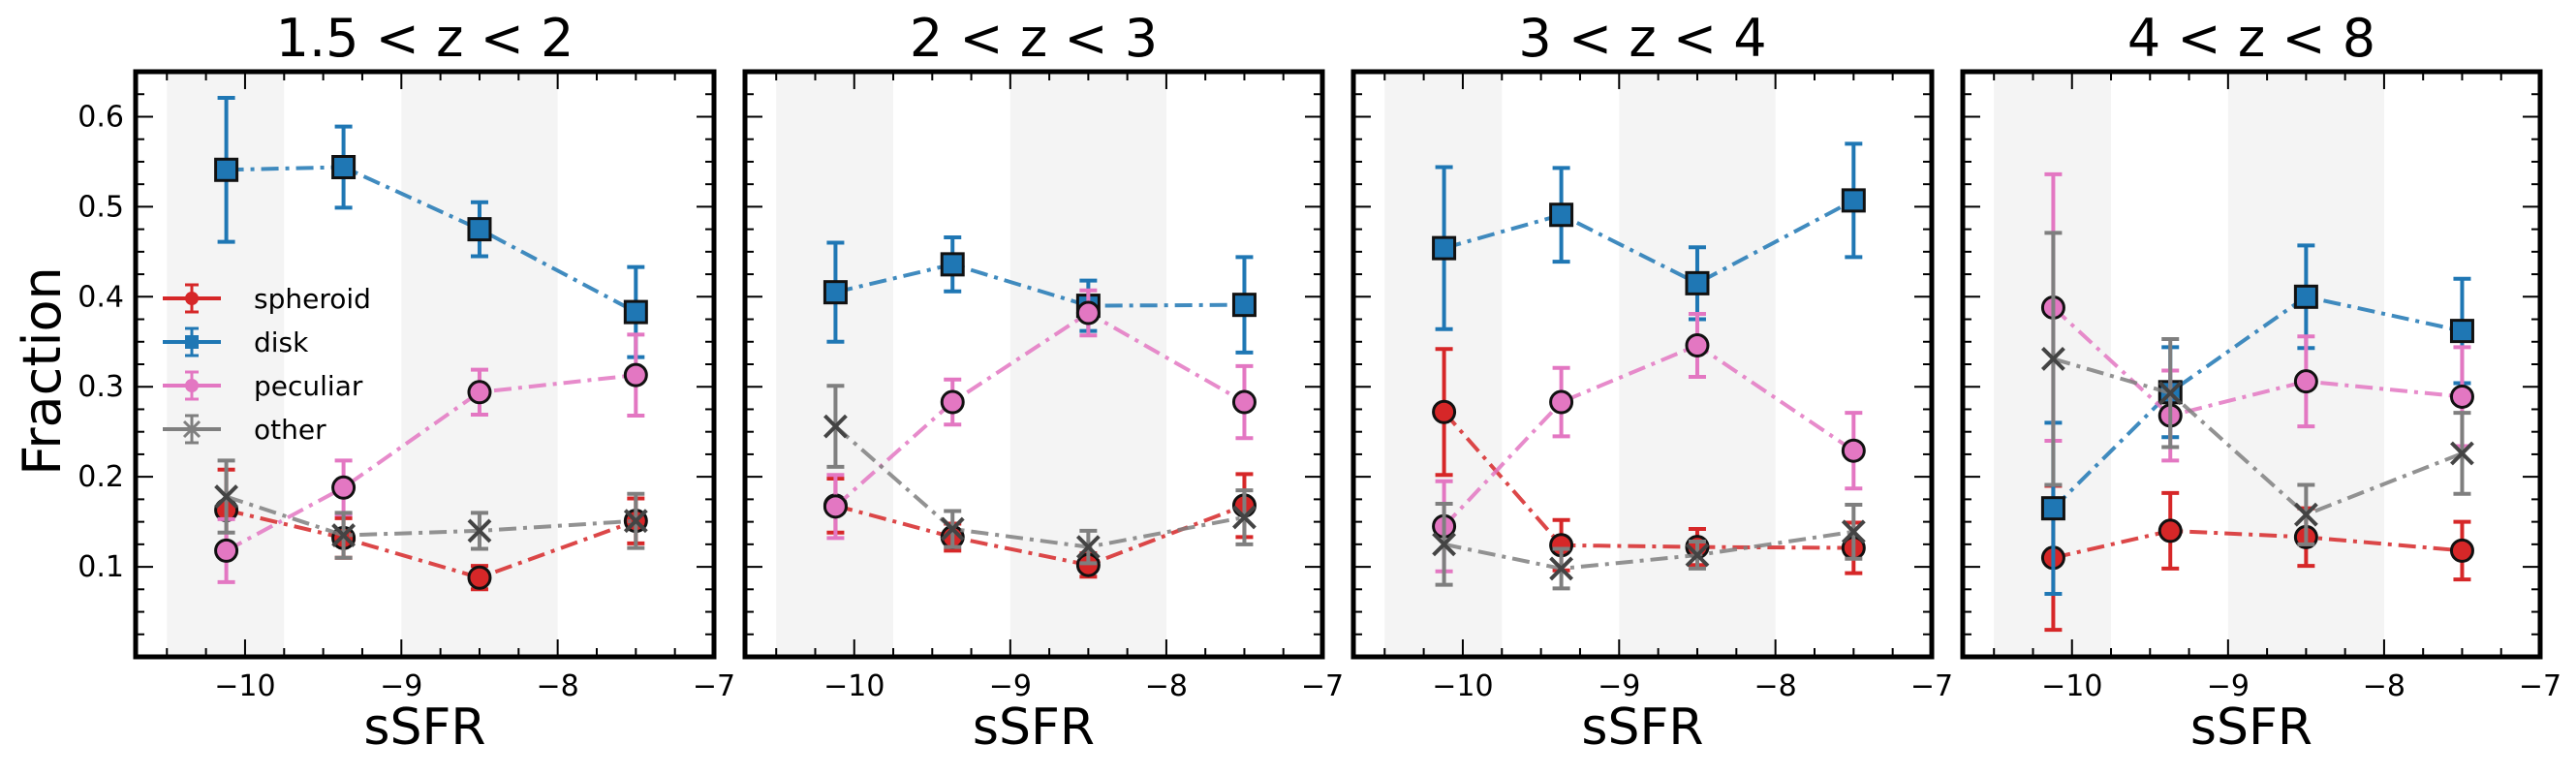 The width and height of the screenshot is (2576, 776). Describe the element at coordinates (1034, 39) in the screenshot. I see `panel-title: 2 < z < 3` at that location.